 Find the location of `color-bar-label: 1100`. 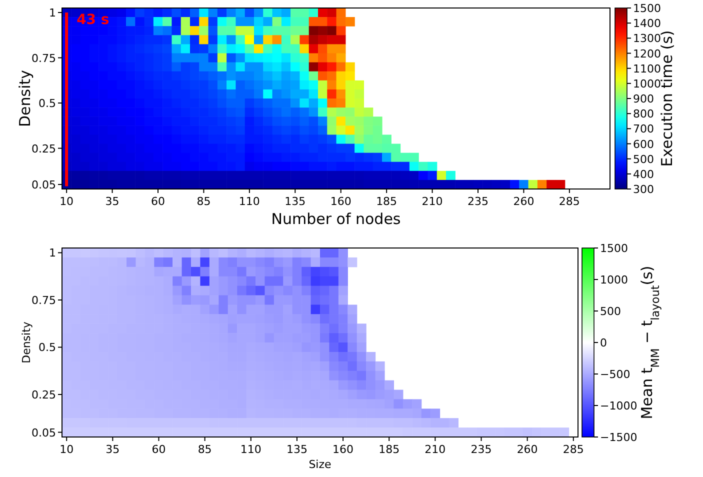

color-bar-label: 1100 is located at coordinates (647, 69).